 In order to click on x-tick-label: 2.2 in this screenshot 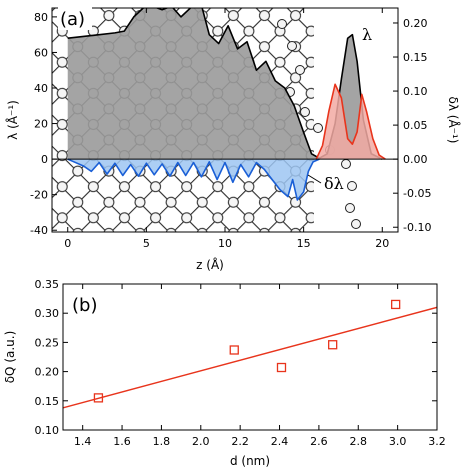, I will do `click(240, 441)`.